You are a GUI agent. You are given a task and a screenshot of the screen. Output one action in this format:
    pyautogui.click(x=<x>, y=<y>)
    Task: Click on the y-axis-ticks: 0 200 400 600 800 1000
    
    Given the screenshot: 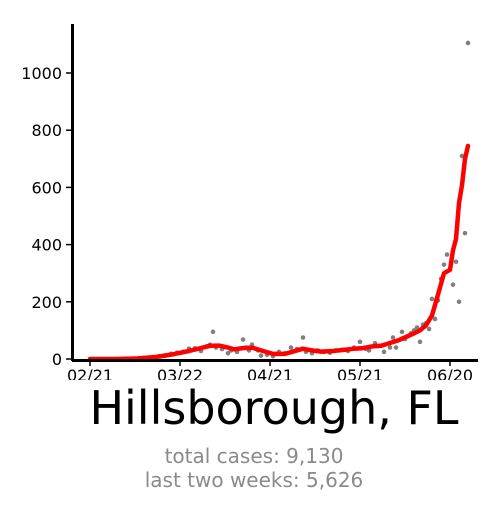 What is the action you would take?
    pyautogui.click(x=46, y=216)
    